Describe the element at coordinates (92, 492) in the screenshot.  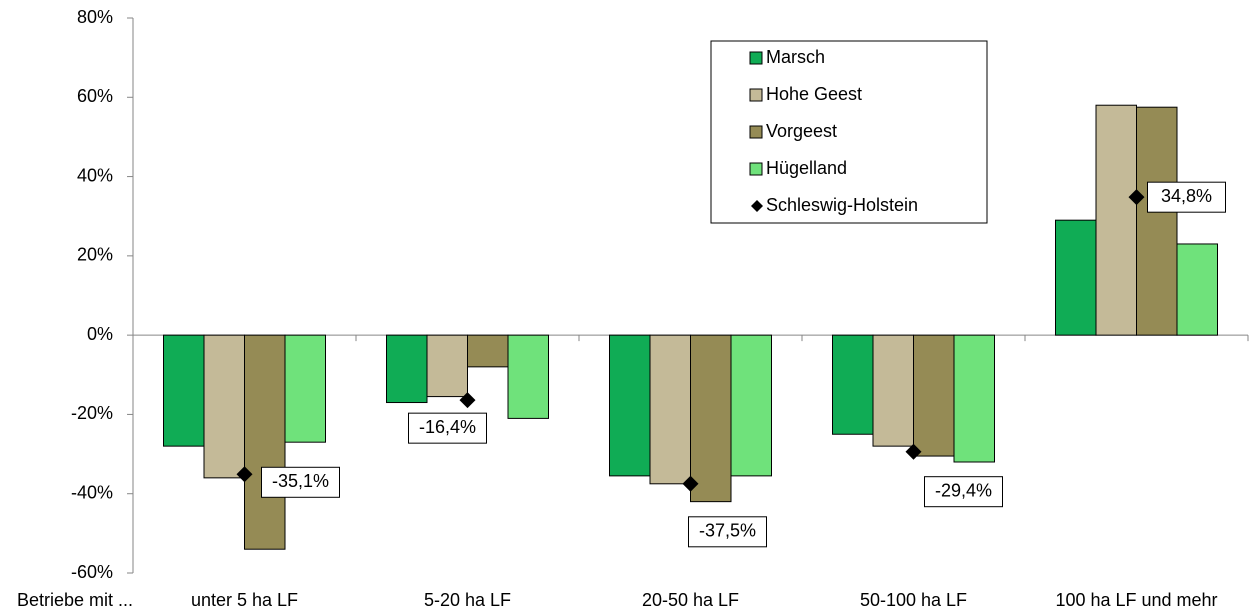
I see `y-tick-label: -40%` at that location.